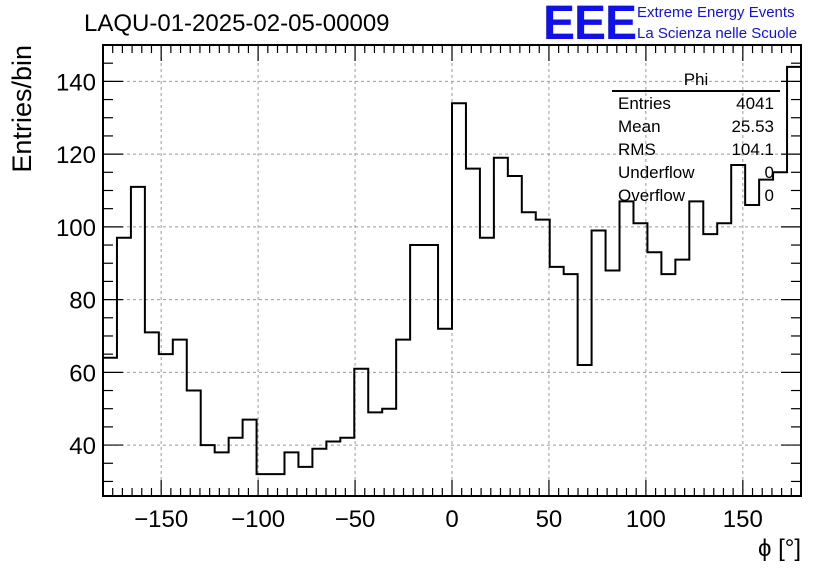 This screenshot has height=572, width=836. Describe the element at coordinates (752, 149) in the screenshot. I see `stats-value: 104.1` at that location.